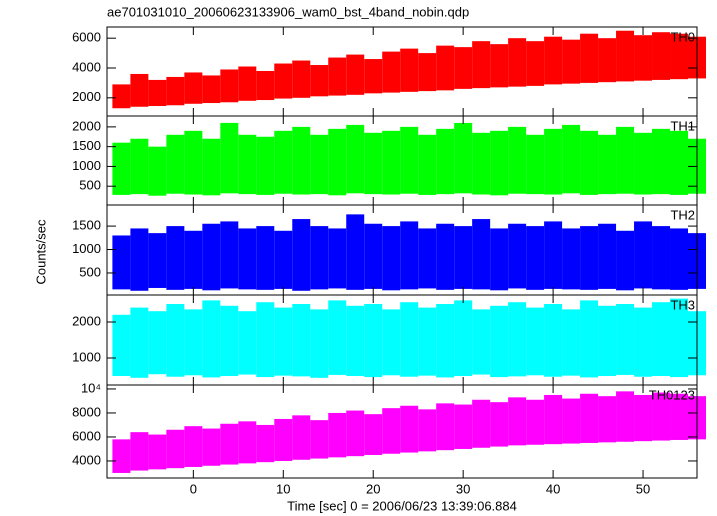  I want to click on x-tick-label: 10, so click(283, 488).